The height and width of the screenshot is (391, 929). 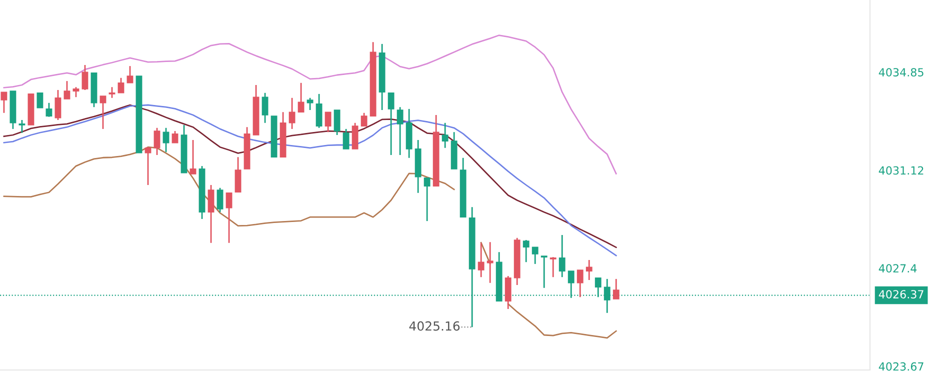 I want to click on y-tick-label: 4027.4, so click(x=897, y=268).